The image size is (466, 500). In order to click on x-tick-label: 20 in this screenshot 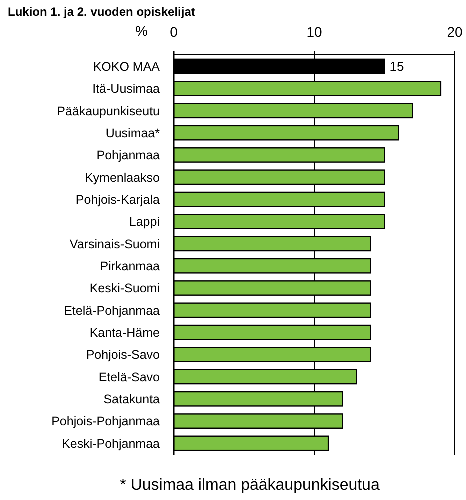, I will do `click(455, 32)`.